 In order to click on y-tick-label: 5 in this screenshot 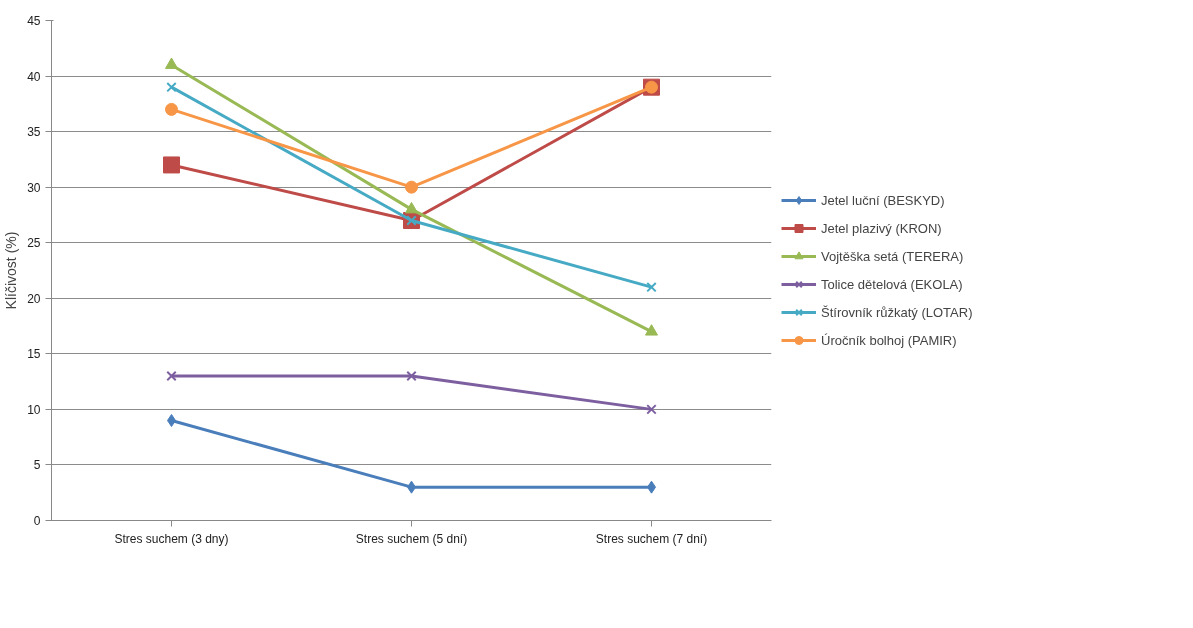, I will do `click(37, 465)`.